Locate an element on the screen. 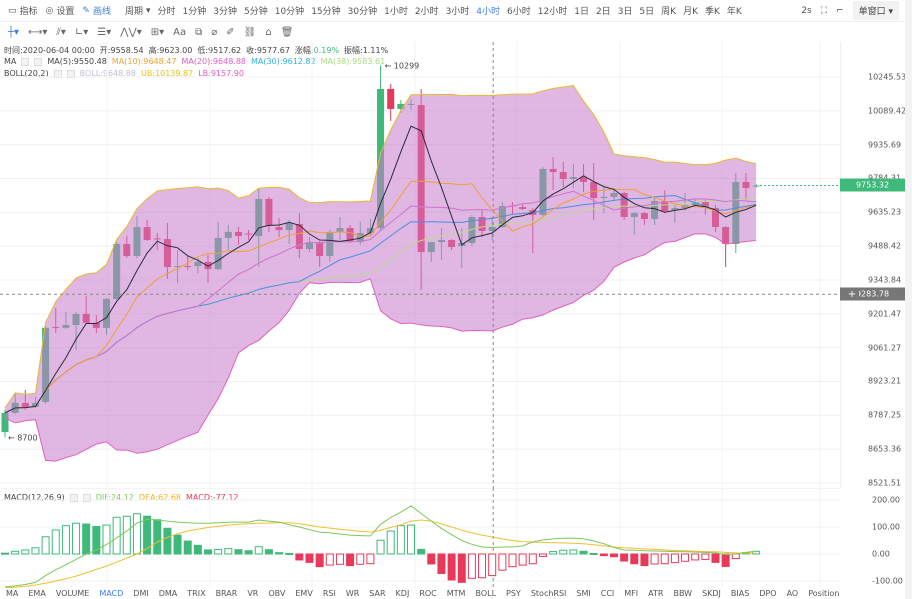  tab-sar: SAR is located at coordinates (377, 593).